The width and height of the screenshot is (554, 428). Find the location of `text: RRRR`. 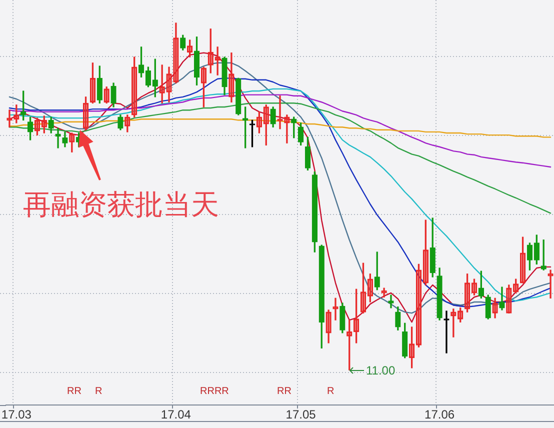

text: RRRR is located at coordinates (214, 391).